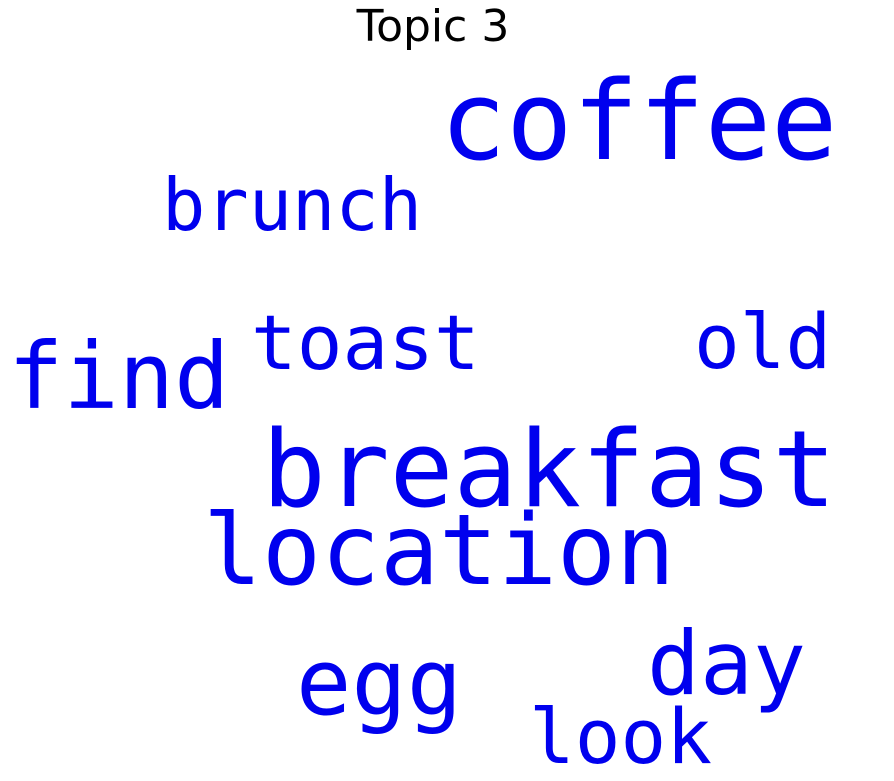 The width and height of the screenshot is (894, 781). What do you see at coordinates (639, 121) in the screenshot?
I see `word-coffee: coffee` at bounding box center [639, 121].